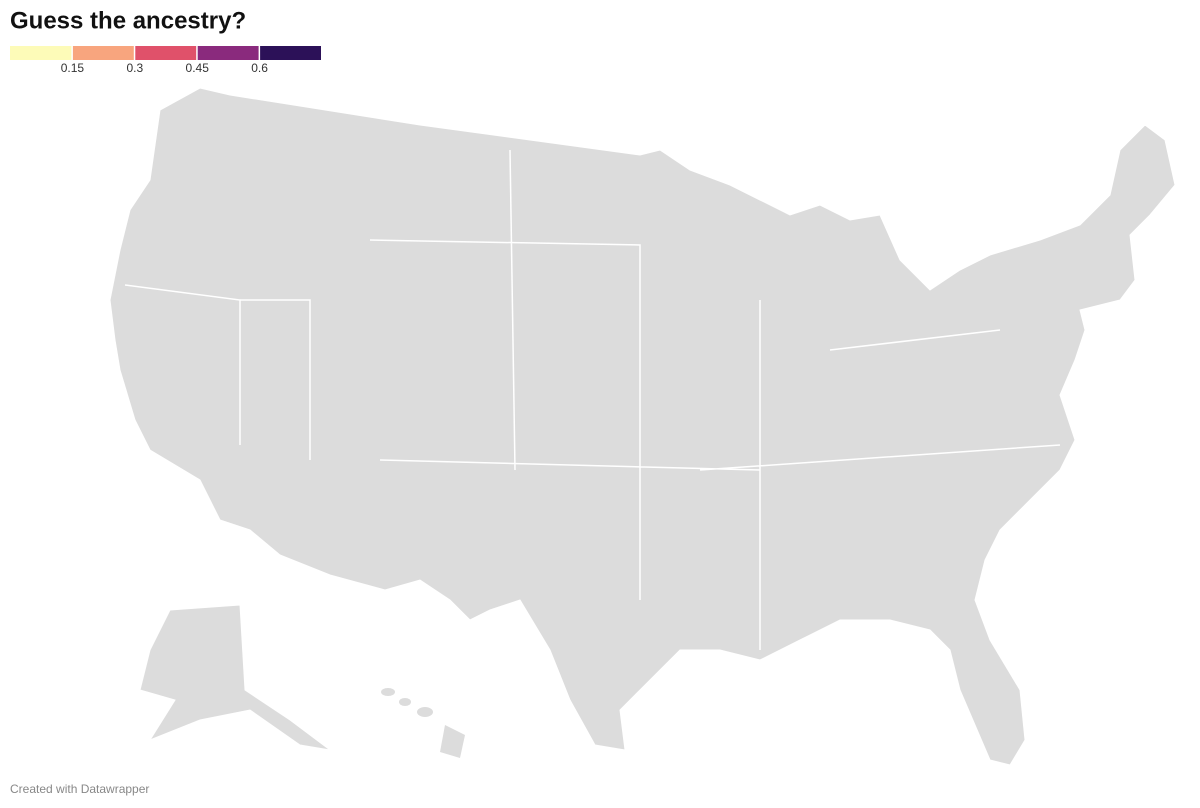 The width and height of the screenshot is (1200, 808). I want to click on legend-tick-label: 0.6, so click(259, 68).